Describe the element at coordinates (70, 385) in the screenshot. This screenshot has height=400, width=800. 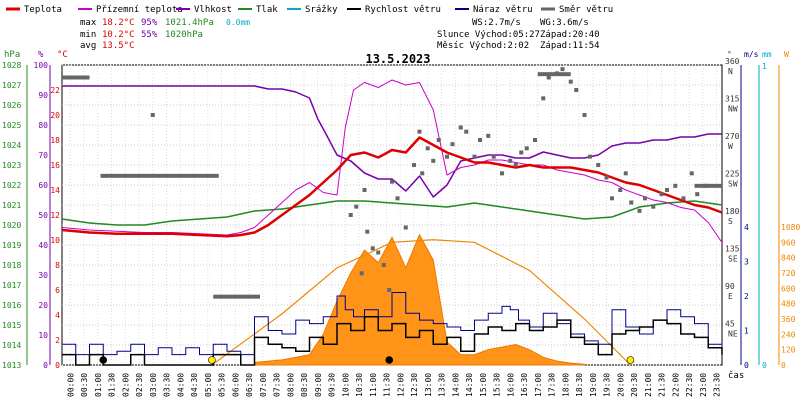
I see `x-tick-label: 00:00` at that location.